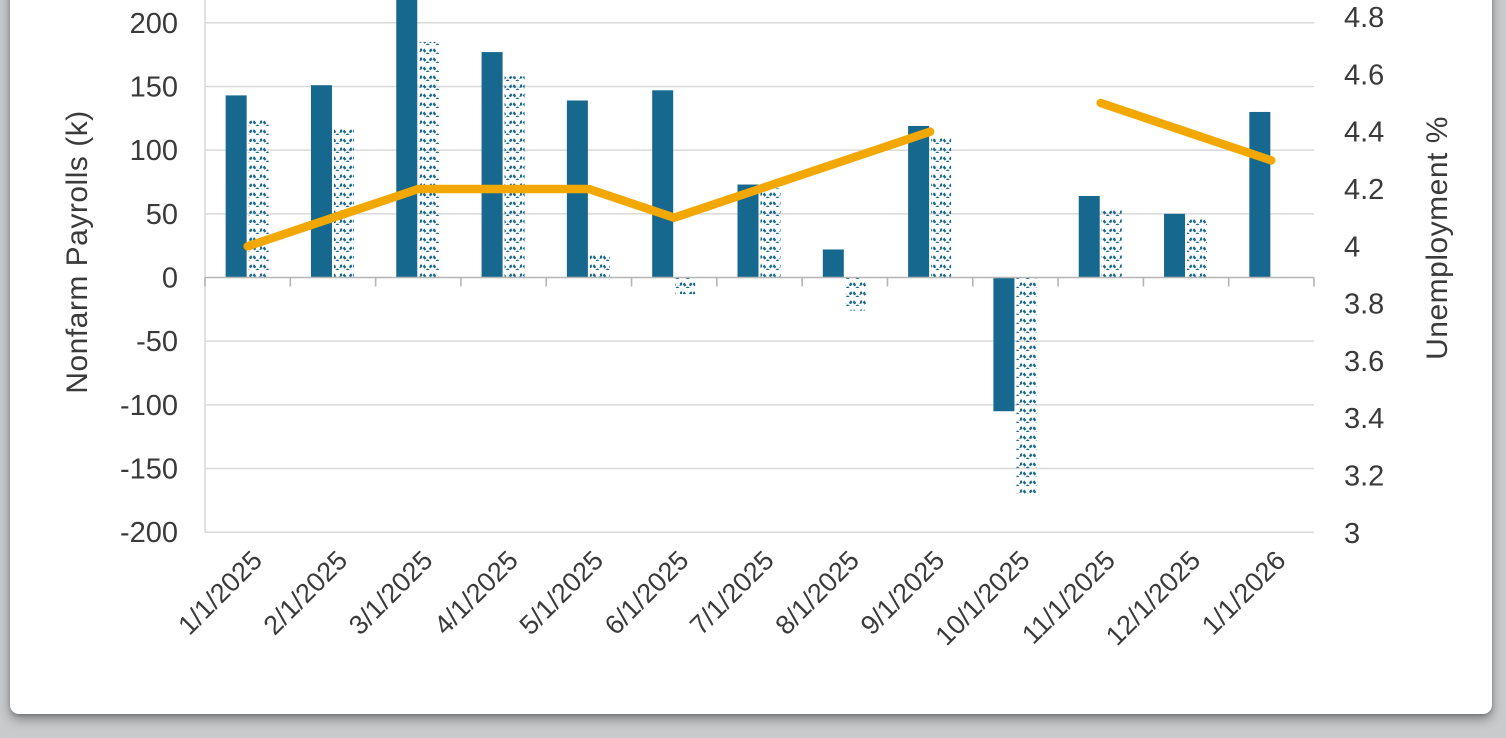 The image size is (1506, 738). Describe the element at coordinates (759, 281) in the screenshot. I see `x-axis` at that location.